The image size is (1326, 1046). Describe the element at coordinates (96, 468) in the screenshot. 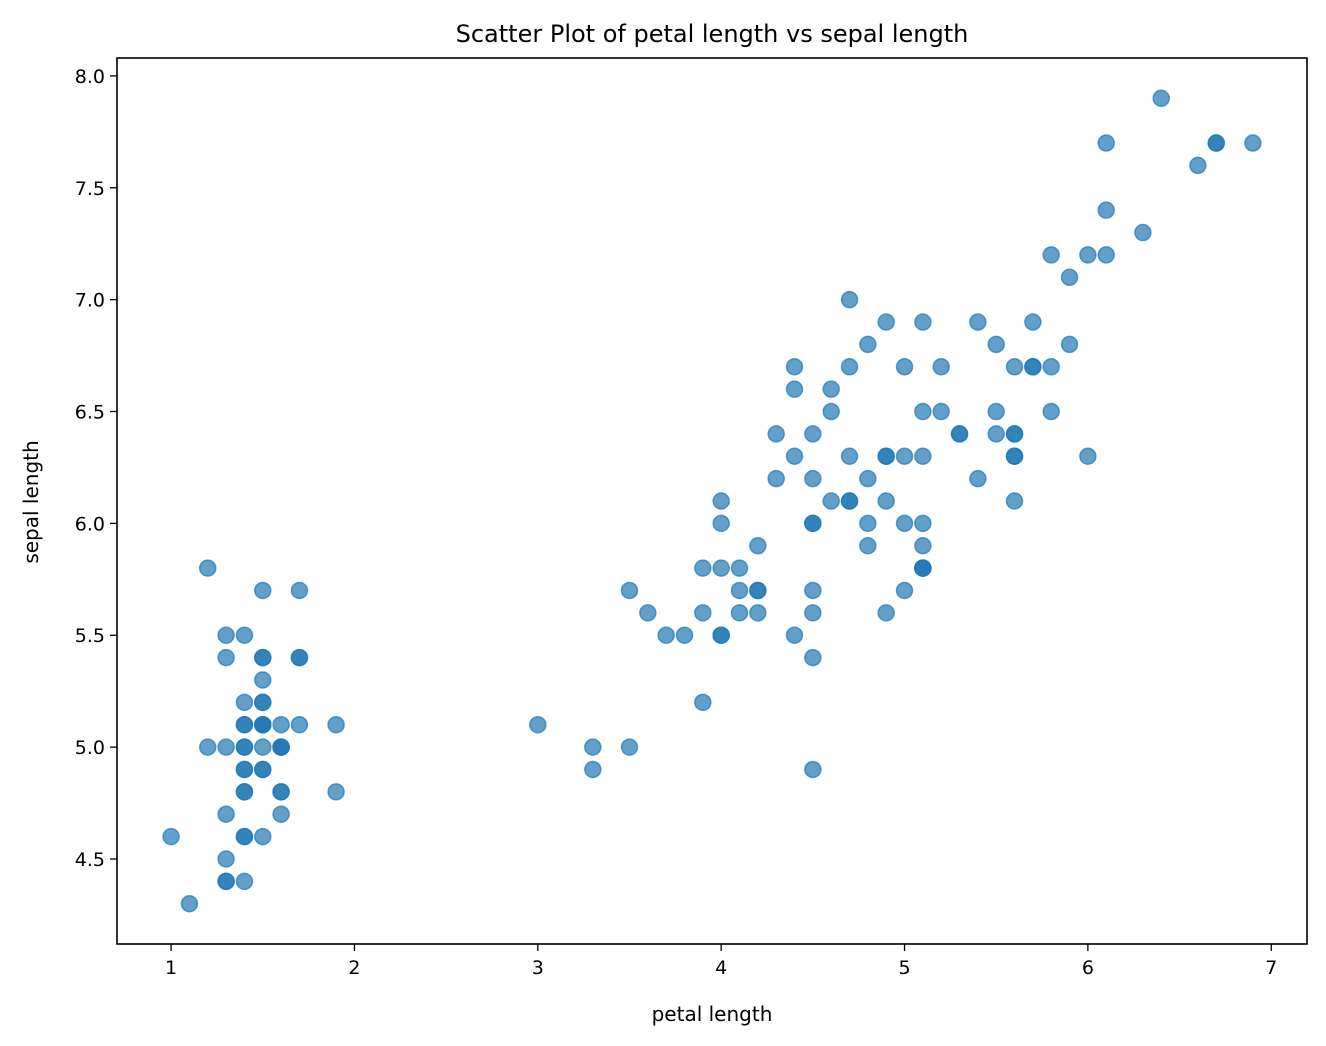

I see `y-axis-ticks: 4.5 5.0 5.5 6.0 6.5 7.0 7.5 8.0` at that location.